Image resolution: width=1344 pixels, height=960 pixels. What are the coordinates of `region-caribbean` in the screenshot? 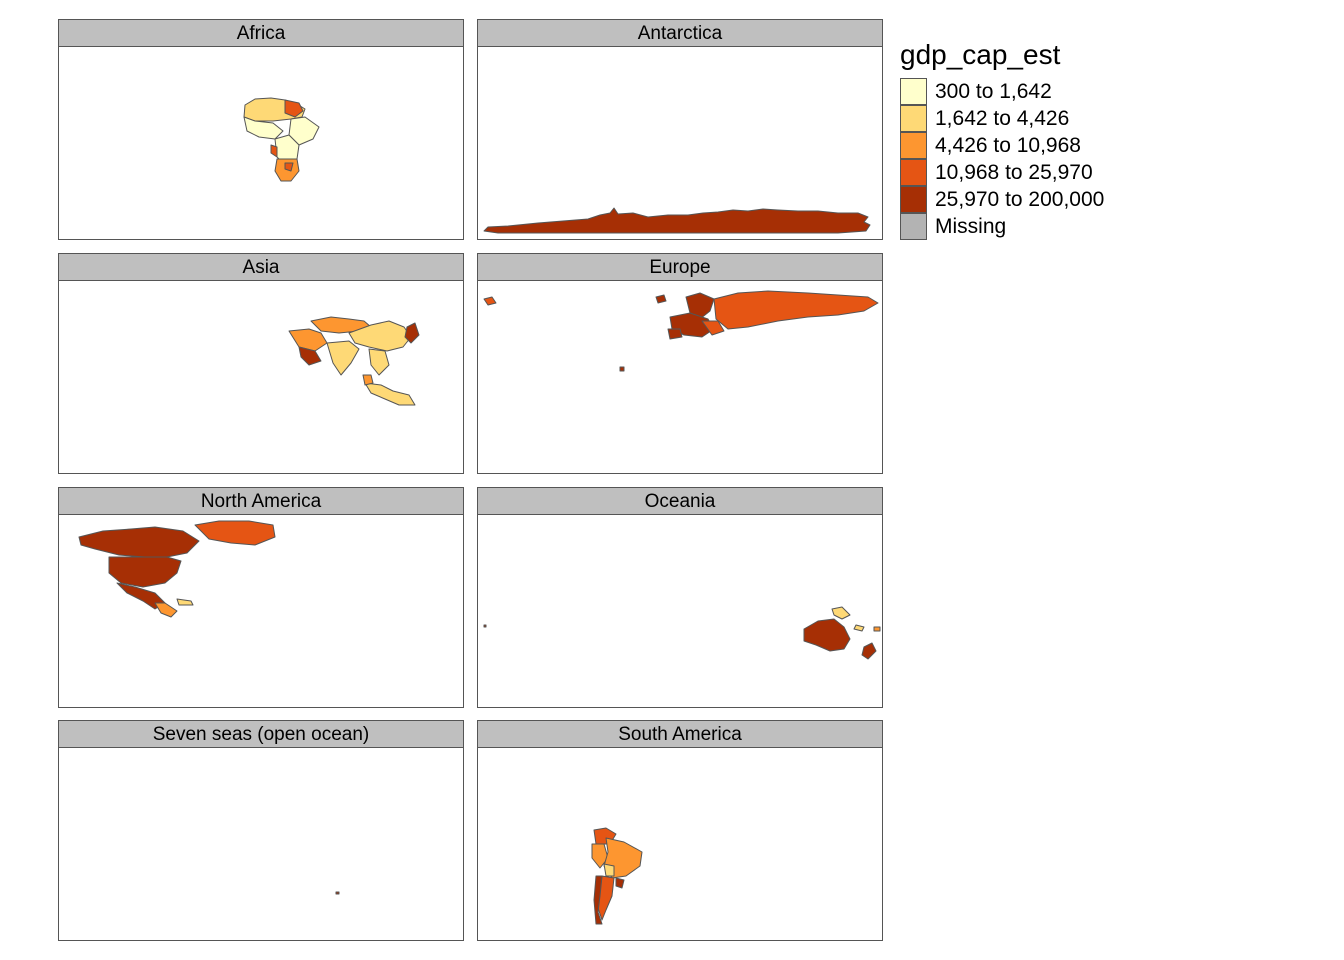 It's located at (185, 602).